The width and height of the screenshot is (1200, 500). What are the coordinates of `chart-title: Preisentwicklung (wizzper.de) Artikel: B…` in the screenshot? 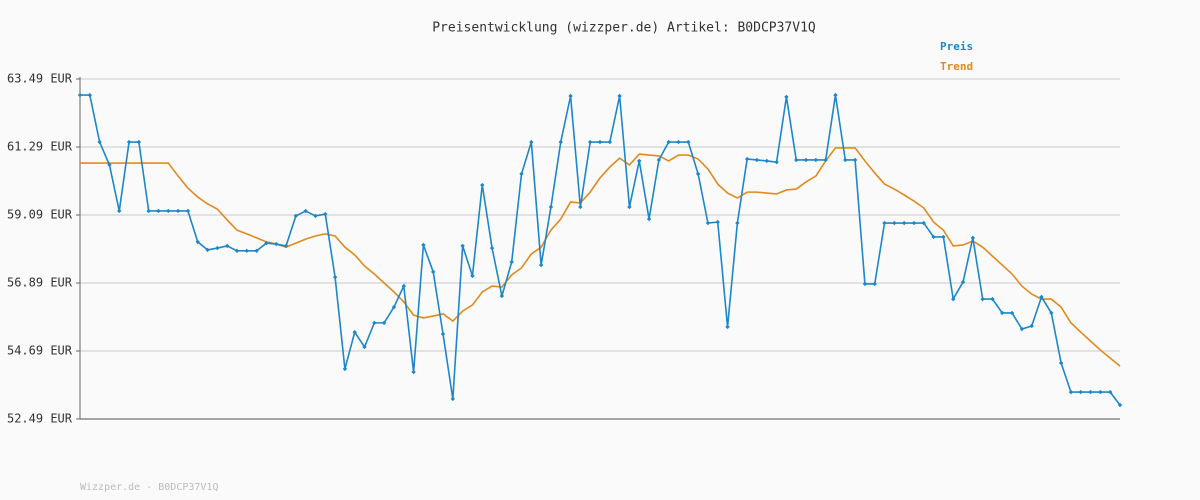 It's located at (624, 28).